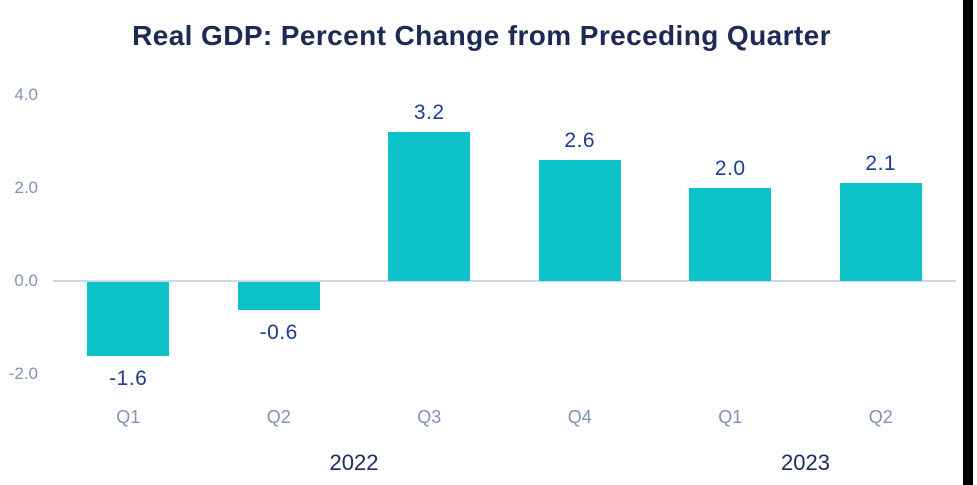 The width and height of the screenshot is (977, 485). I want to click on right-black-border, so click(968, 242).